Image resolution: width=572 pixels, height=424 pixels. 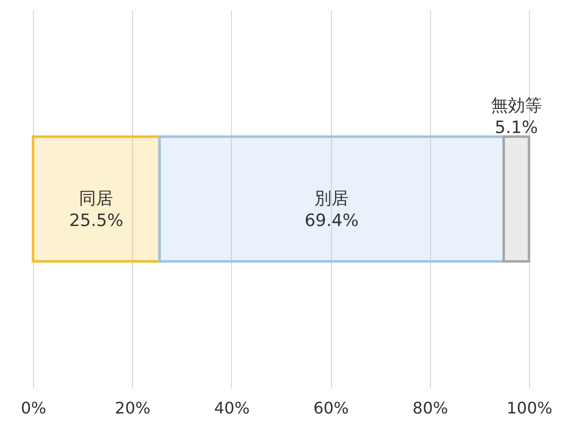 I want to click on data-label: 69.4%, so click(x=331, y=221).